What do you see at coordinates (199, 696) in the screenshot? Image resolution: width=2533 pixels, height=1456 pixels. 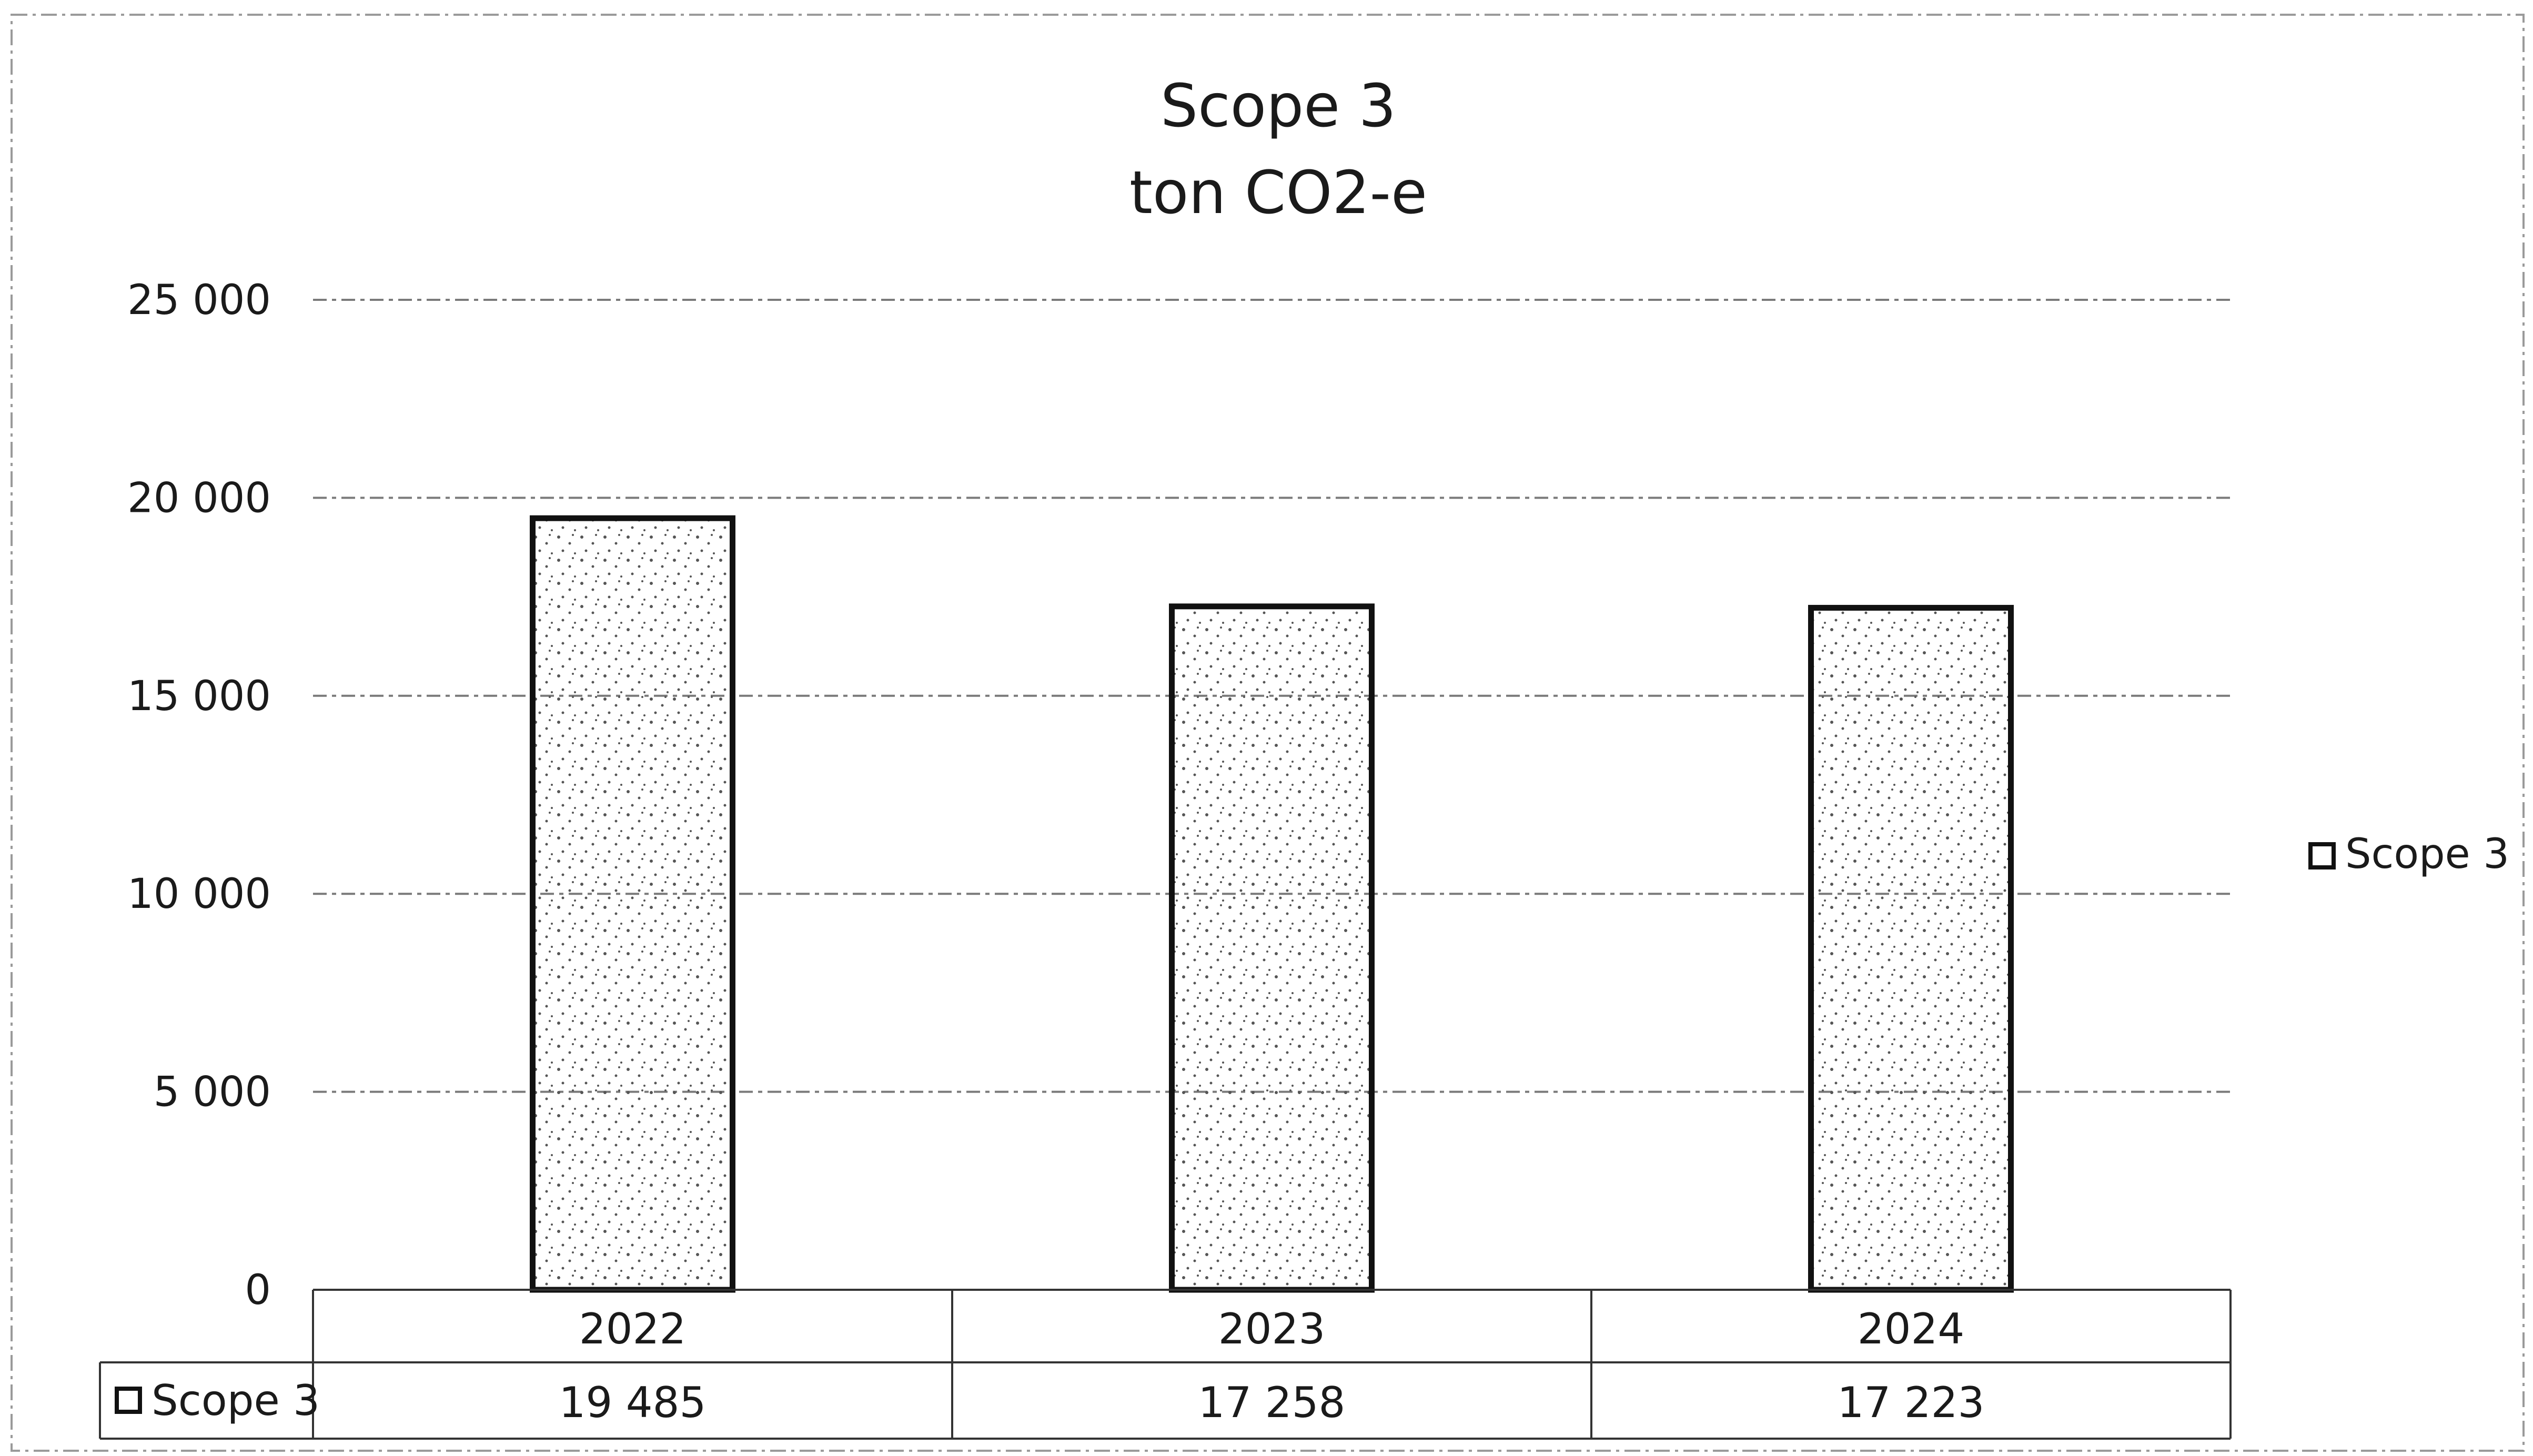 I see `y-tick-label: 15 000` at bounding box center [199, 696].